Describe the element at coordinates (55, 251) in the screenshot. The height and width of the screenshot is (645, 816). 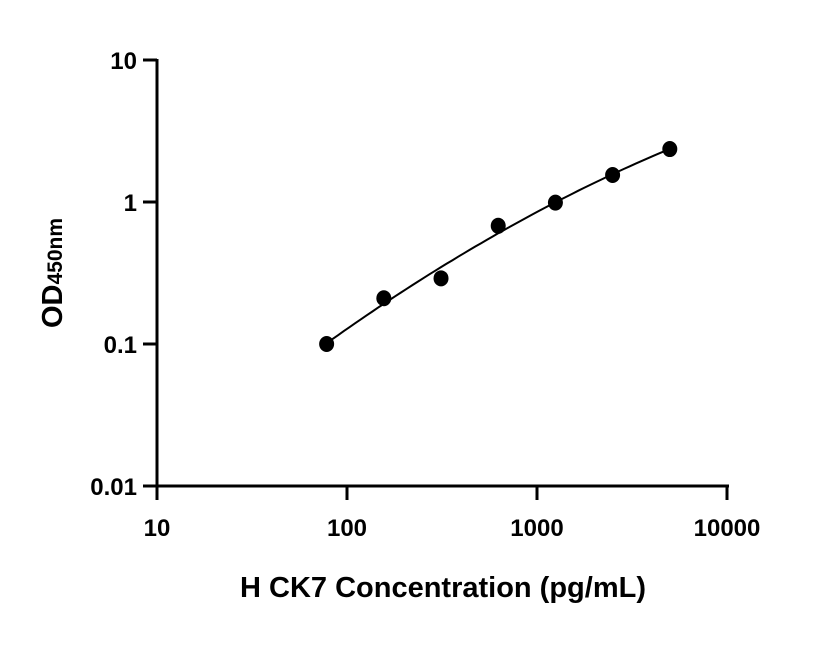
I see `y-axis-label-subscript: 450nm` at that location.